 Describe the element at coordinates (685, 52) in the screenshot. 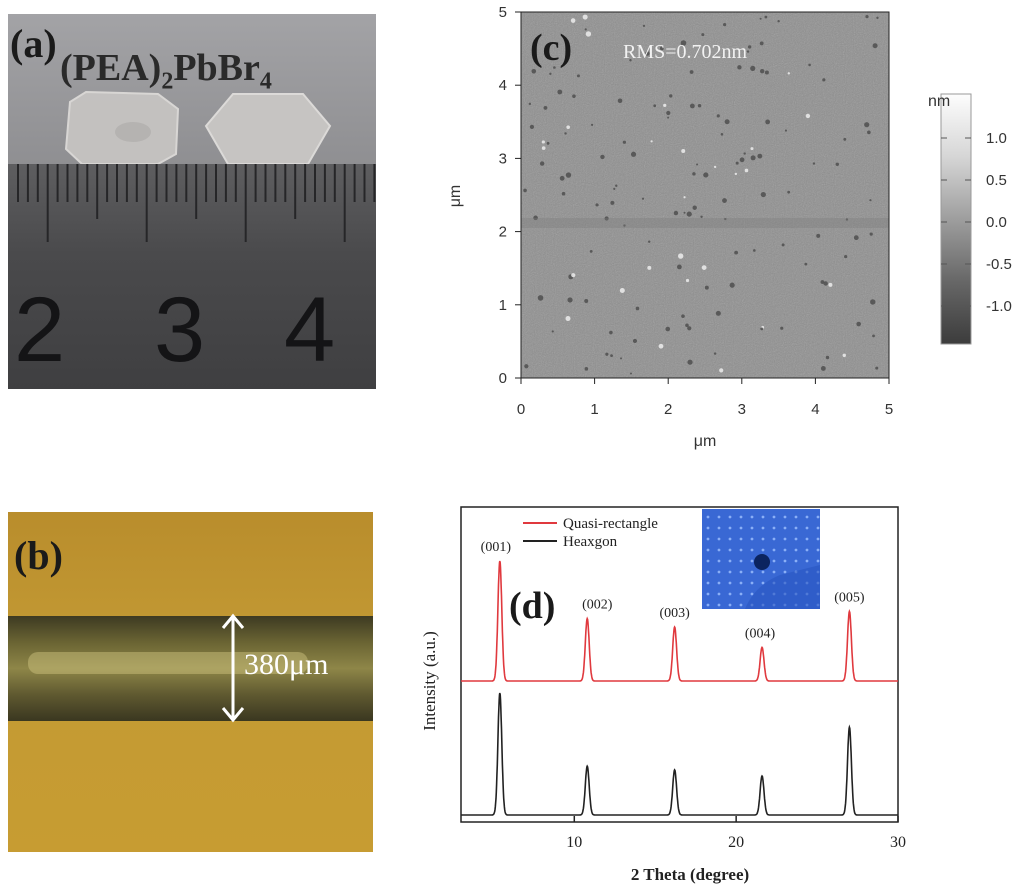

I see `rms-text: RMS=0.702nm` at that location.